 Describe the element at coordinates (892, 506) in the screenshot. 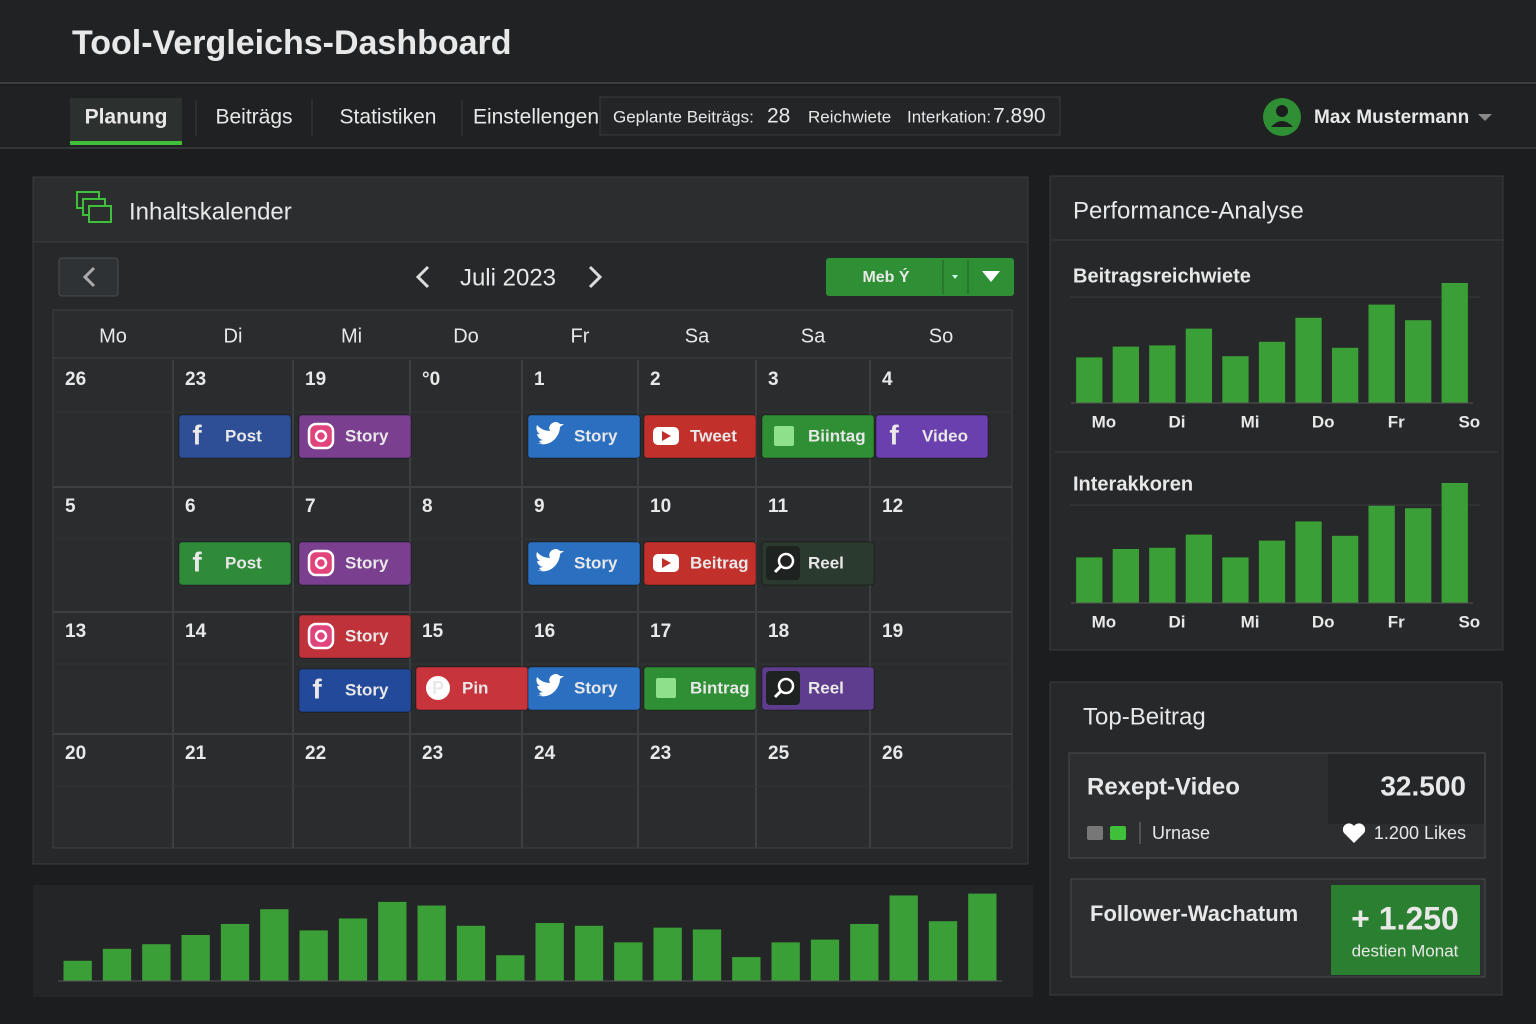

I see `day-number: 12` at that location.